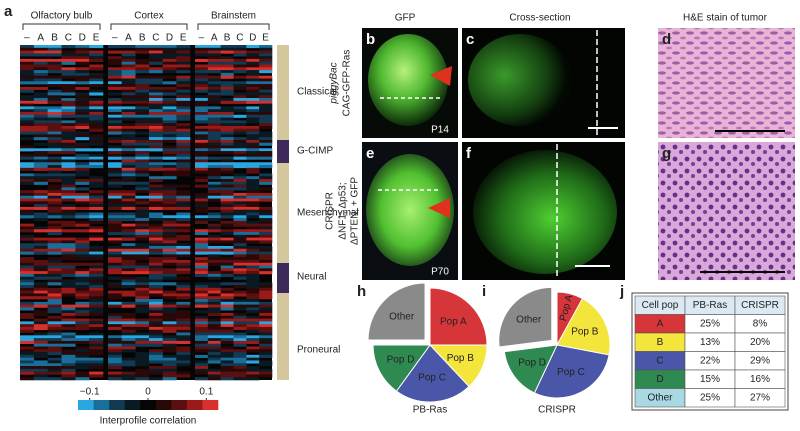  What do you see at coordinates (571, 371) in the screenshot?
I see `pie-slice` at bounding box center [571, 371].